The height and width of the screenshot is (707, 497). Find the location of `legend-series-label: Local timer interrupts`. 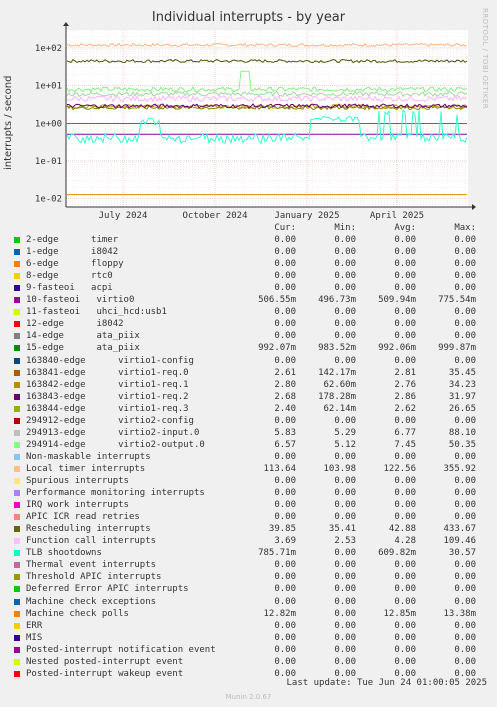

legend-series-label: Local timer interrupts is located at coordinates (86, 468).